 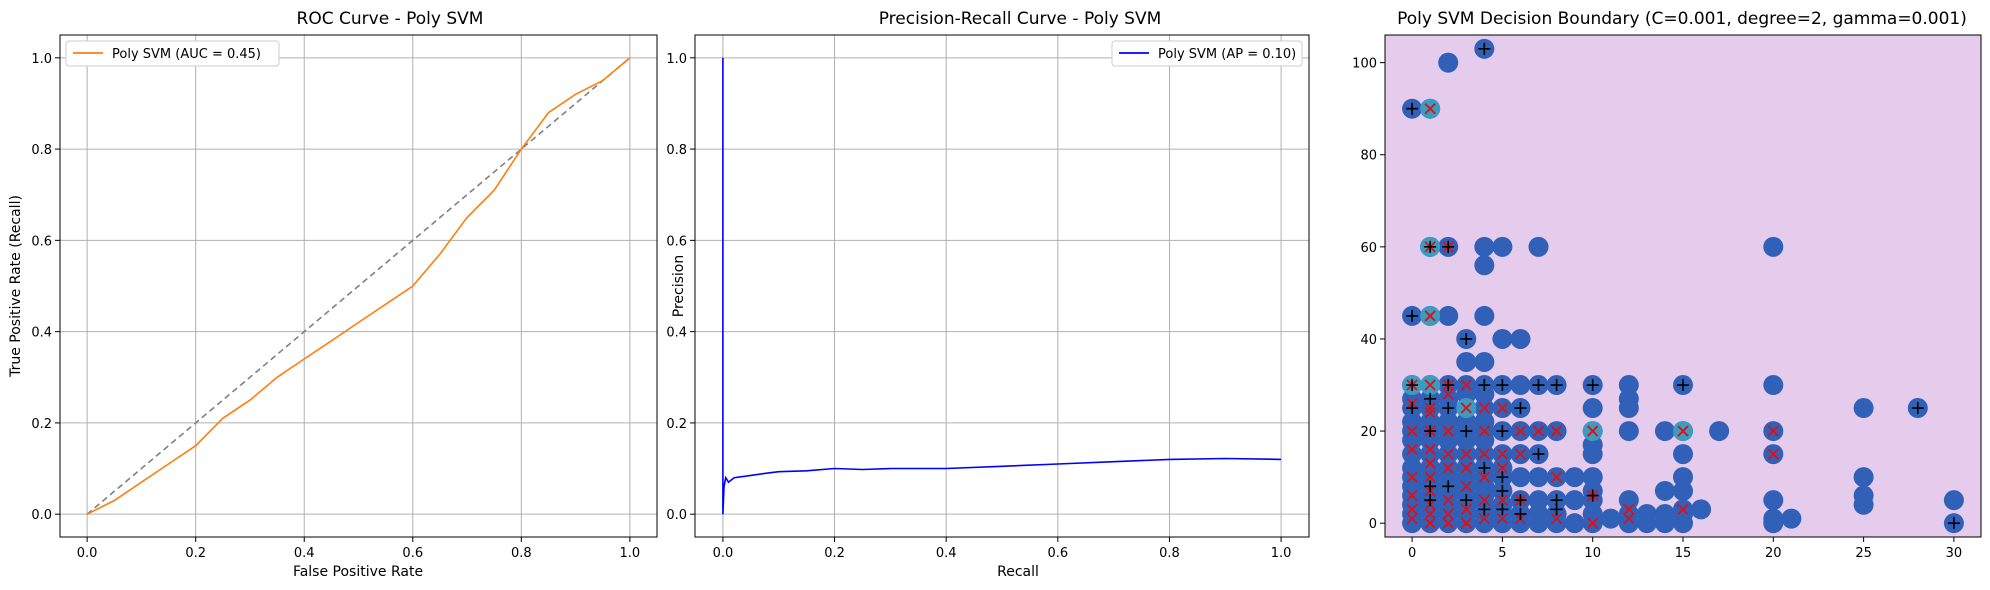 What do you see at coordinates (1020, 19) in the screenshot?
I see `pr-title: Precision-Recall Curve - Poly SVM` at bounding box center [1020, 19].